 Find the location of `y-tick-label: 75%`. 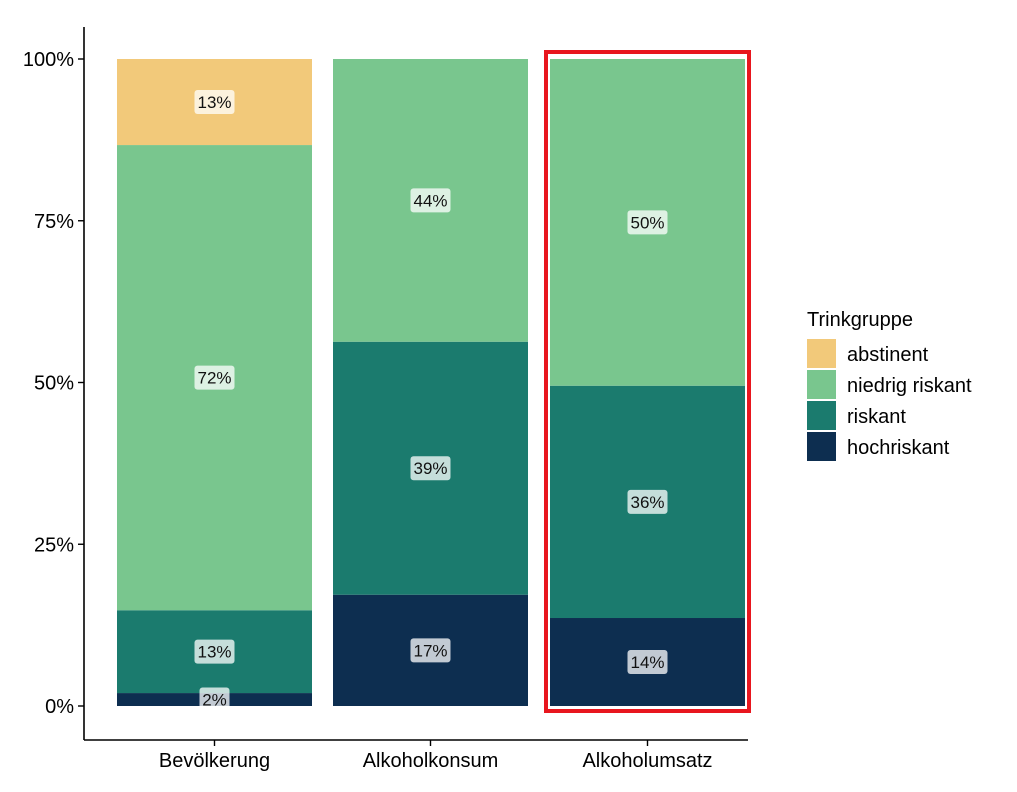

y-tick-label: 75% is located at coordinates (54, 222).